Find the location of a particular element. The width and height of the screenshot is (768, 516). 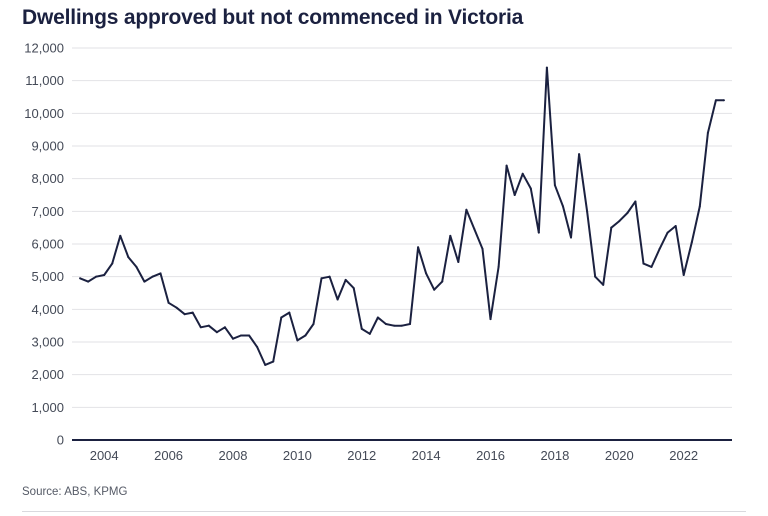

y-tick-label: 5,000 is located at coordinates (47, 276).